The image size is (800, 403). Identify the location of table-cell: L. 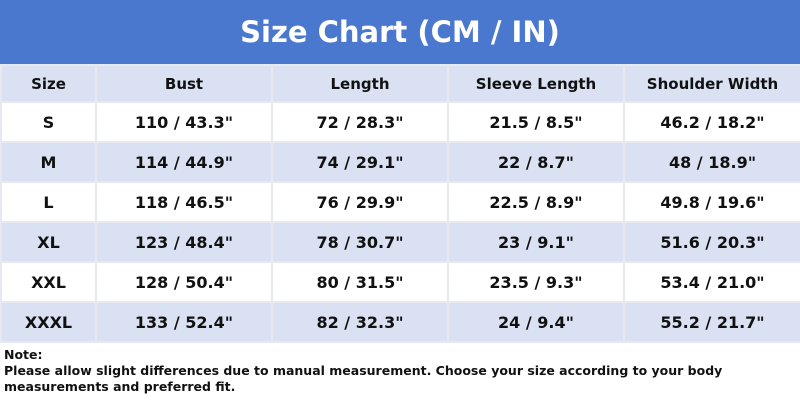
(48, 202).